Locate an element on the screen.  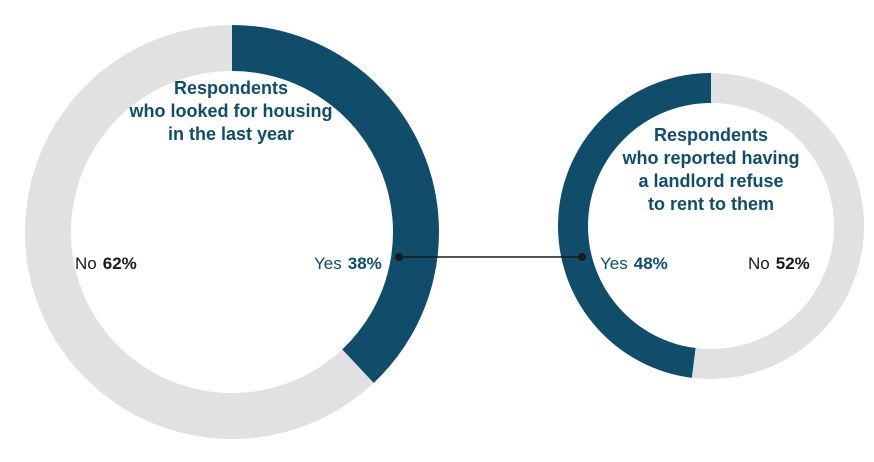
donut-1-slice-no is located at coordinates (777, 226).